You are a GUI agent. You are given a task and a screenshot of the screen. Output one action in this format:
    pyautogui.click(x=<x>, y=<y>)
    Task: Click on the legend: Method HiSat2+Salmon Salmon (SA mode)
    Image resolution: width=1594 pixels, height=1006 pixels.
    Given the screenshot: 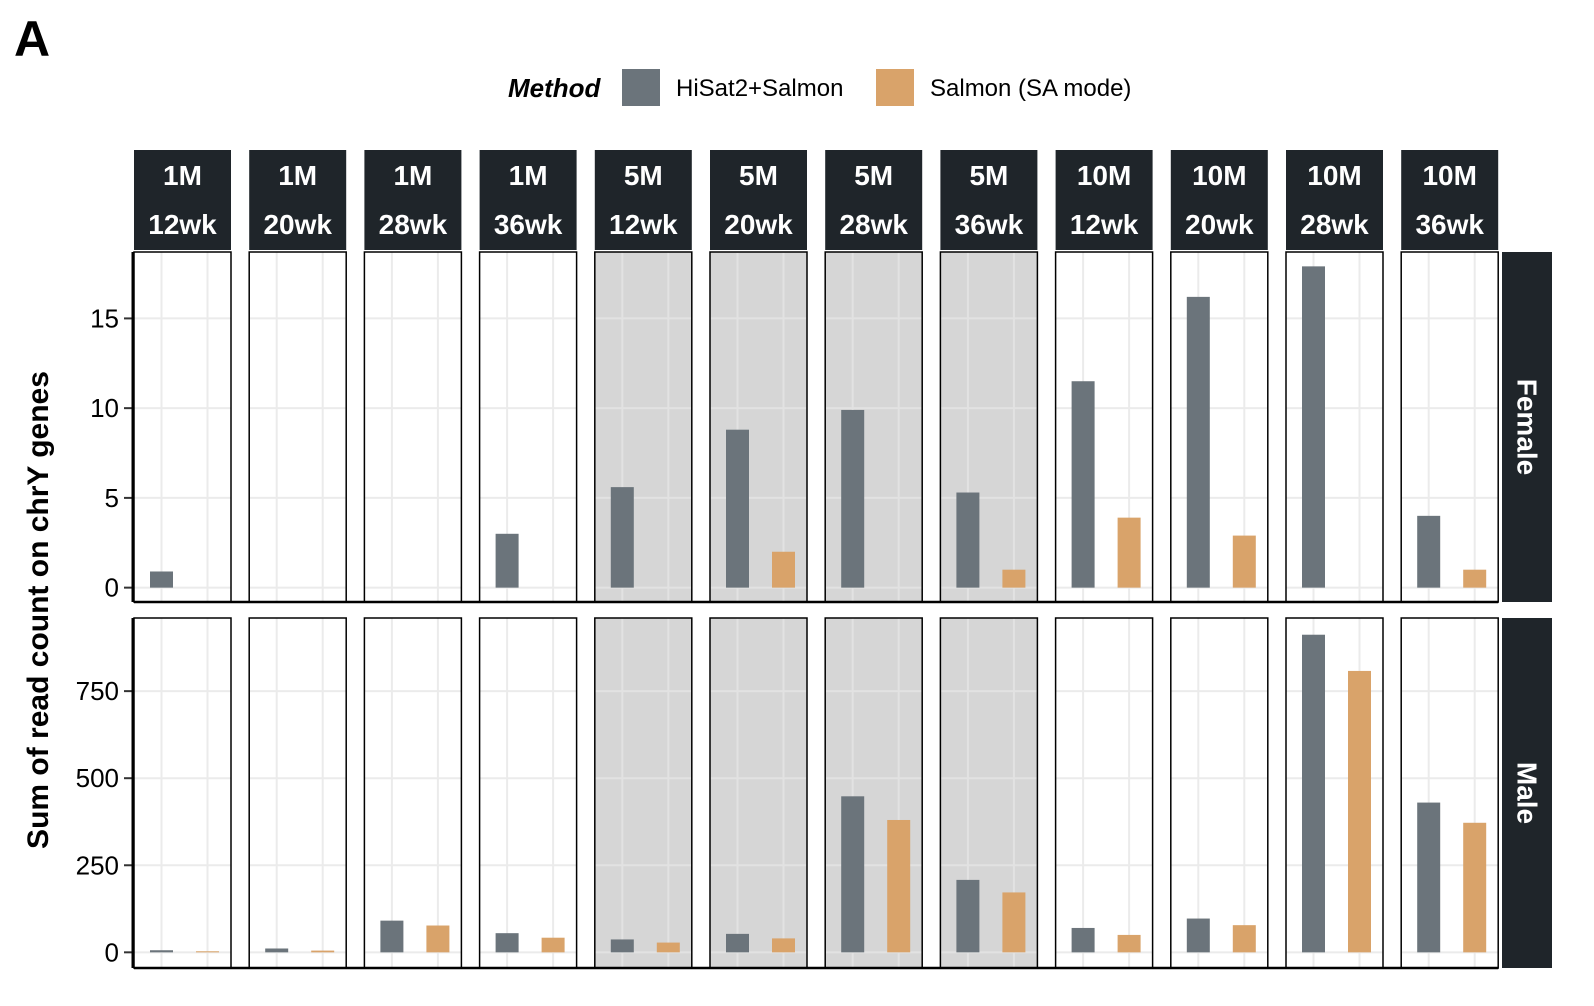 What is the action you would take?
    pyautogui.click(x=819, y=87)
    